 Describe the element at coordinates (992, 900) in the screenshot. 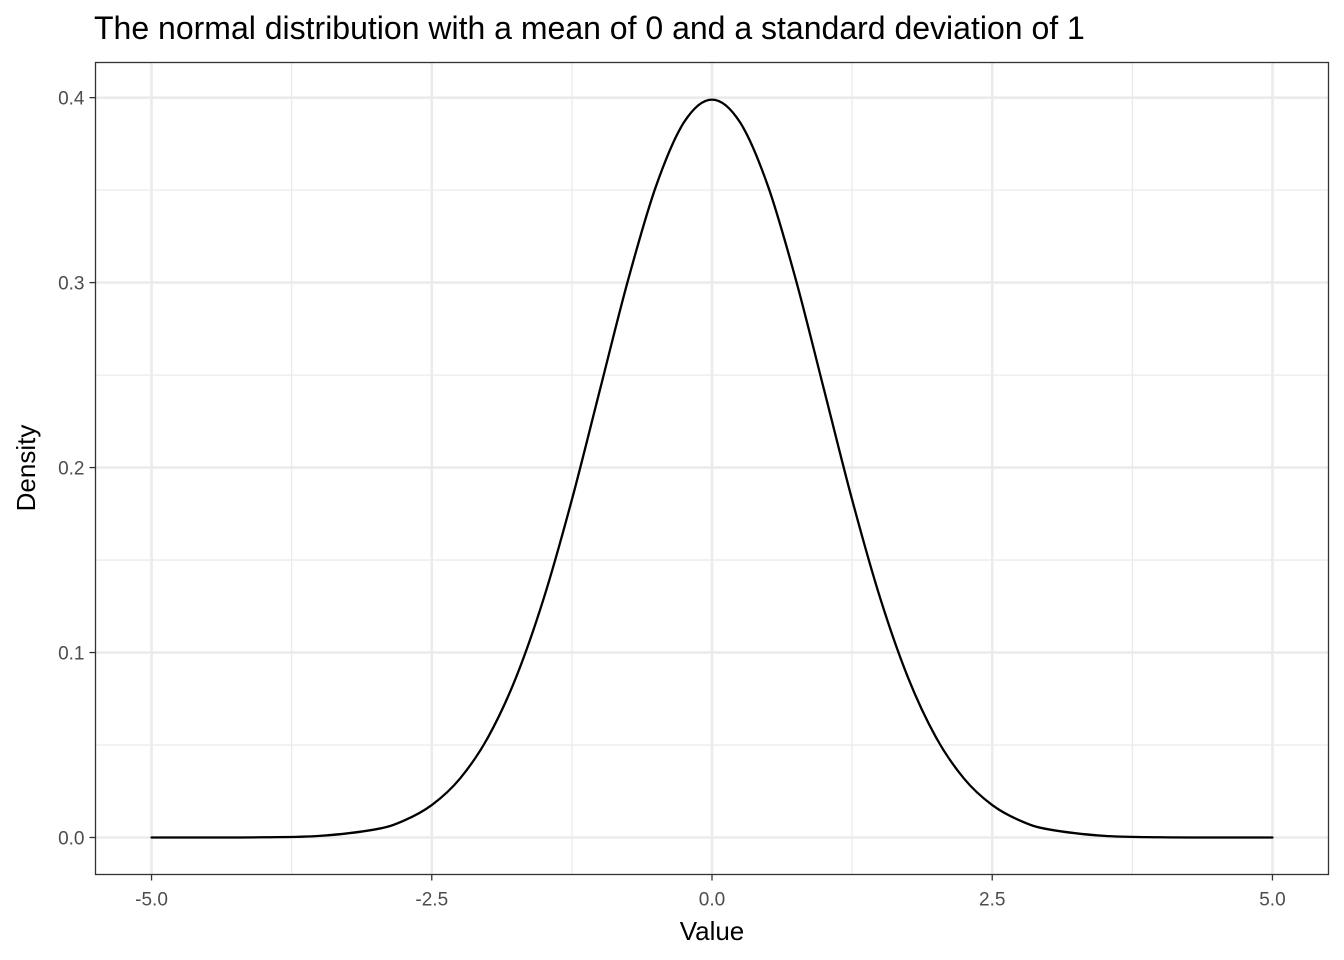

I see `x-tick-label: 2.5` at that location.